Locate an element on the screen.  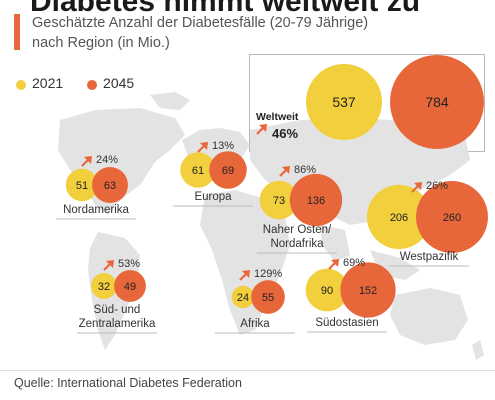
world-value-2021: 537 is located at coordinates (344, 102).